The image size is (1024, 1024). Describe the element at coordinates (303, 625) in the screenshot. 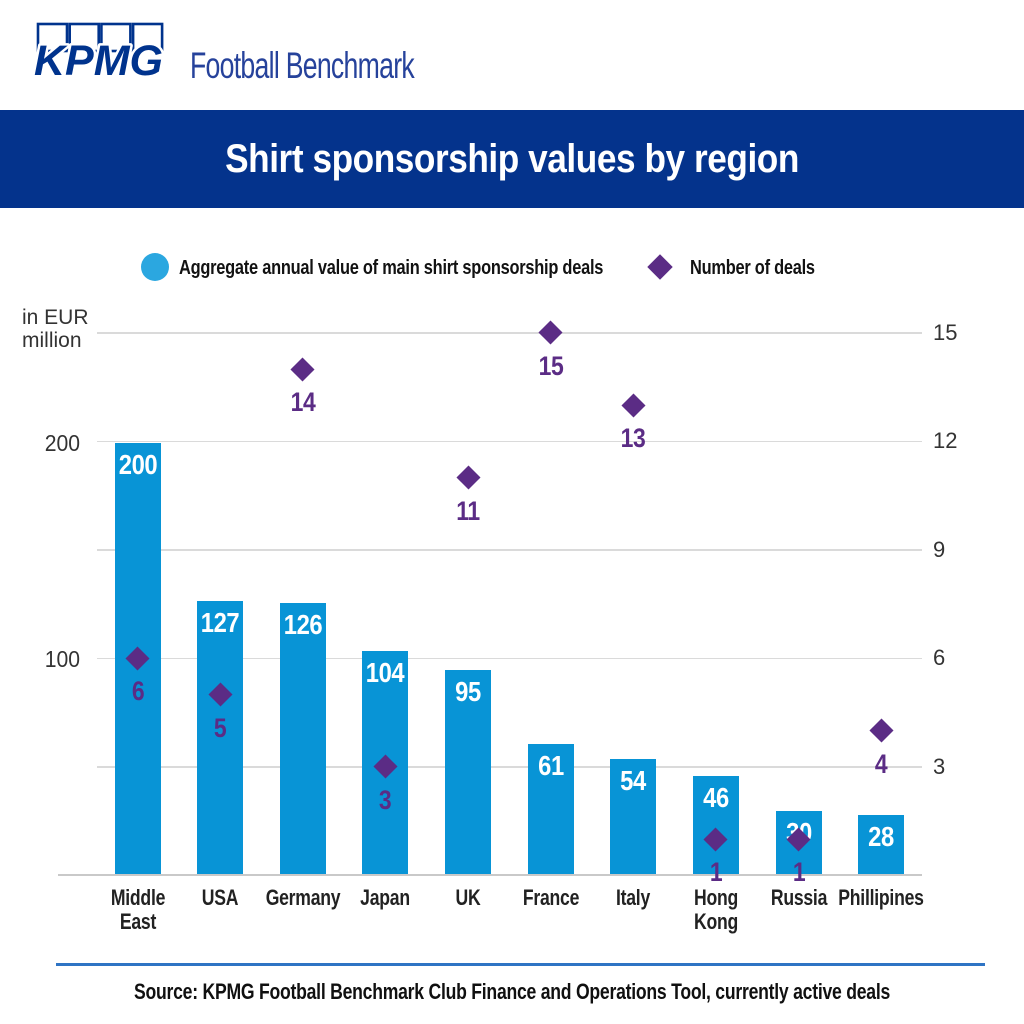

I see `bar-value-label: 126` at that location.